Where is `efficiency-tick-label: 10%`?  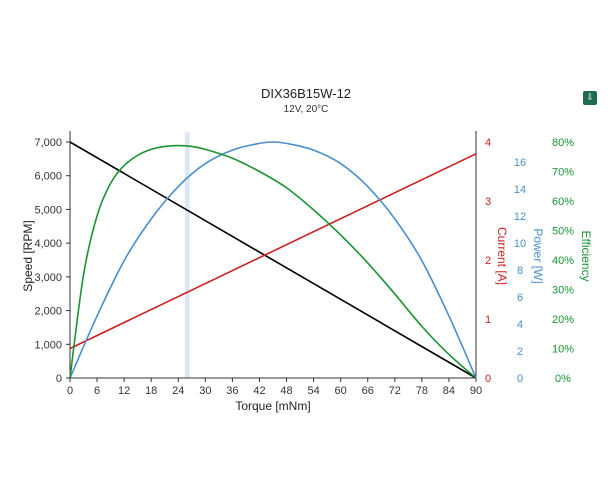
efficiency-tick-label: 10% is located at coordinates (563, 350).